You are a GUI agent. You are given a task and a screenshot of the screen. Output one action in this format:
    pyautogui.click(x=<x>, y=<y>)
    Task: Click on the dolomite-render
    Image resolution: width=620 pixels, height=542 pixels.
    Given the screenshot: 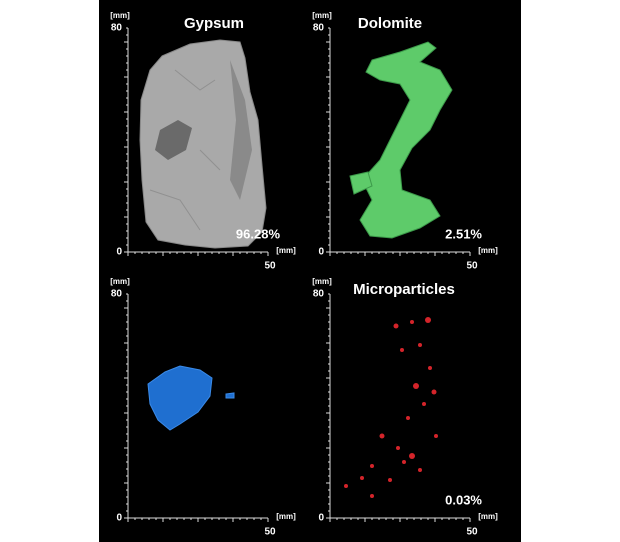 What is the action you would take?
    pyautogui.click(x=401, y=140)
    